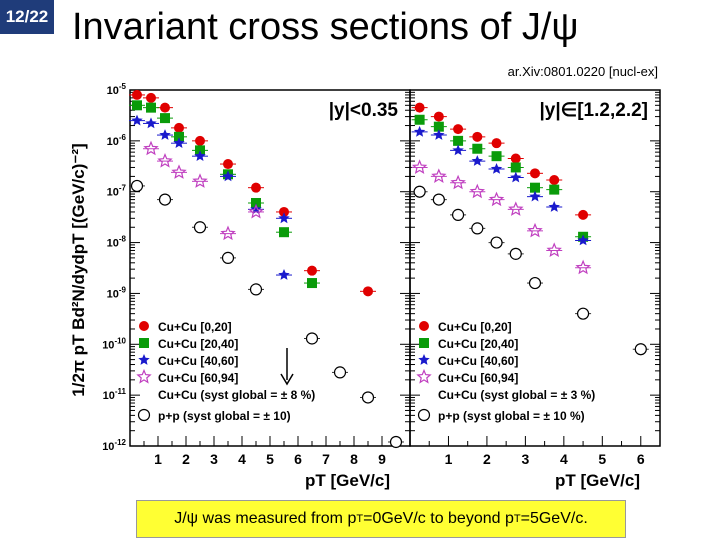 Image resolution: width=720 pixels, height=540 pixels. I want to click on y-tick-label: 10⁻¹¹, so click(115, 394).